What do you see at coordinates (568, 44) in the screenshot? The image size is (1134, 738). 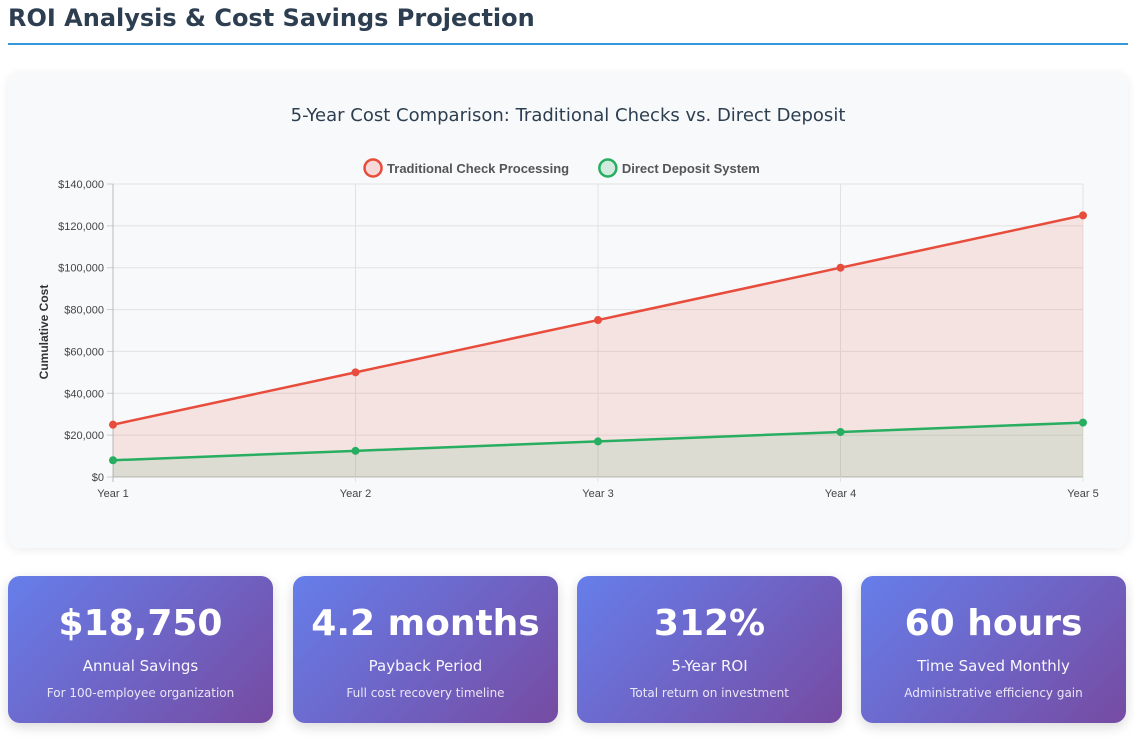 I see `title-divider` at bounding box center [568, 44].